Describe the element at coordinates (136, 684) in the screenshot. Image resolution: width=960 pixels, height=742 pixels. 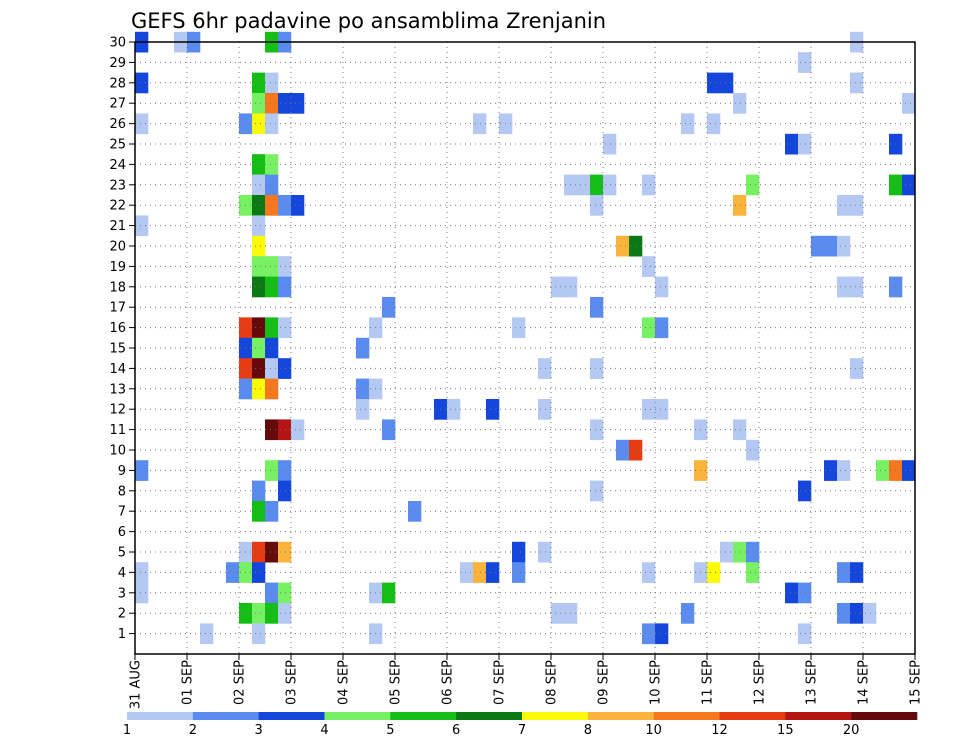
I see `x-tick-label: 31 AUG` at that location.